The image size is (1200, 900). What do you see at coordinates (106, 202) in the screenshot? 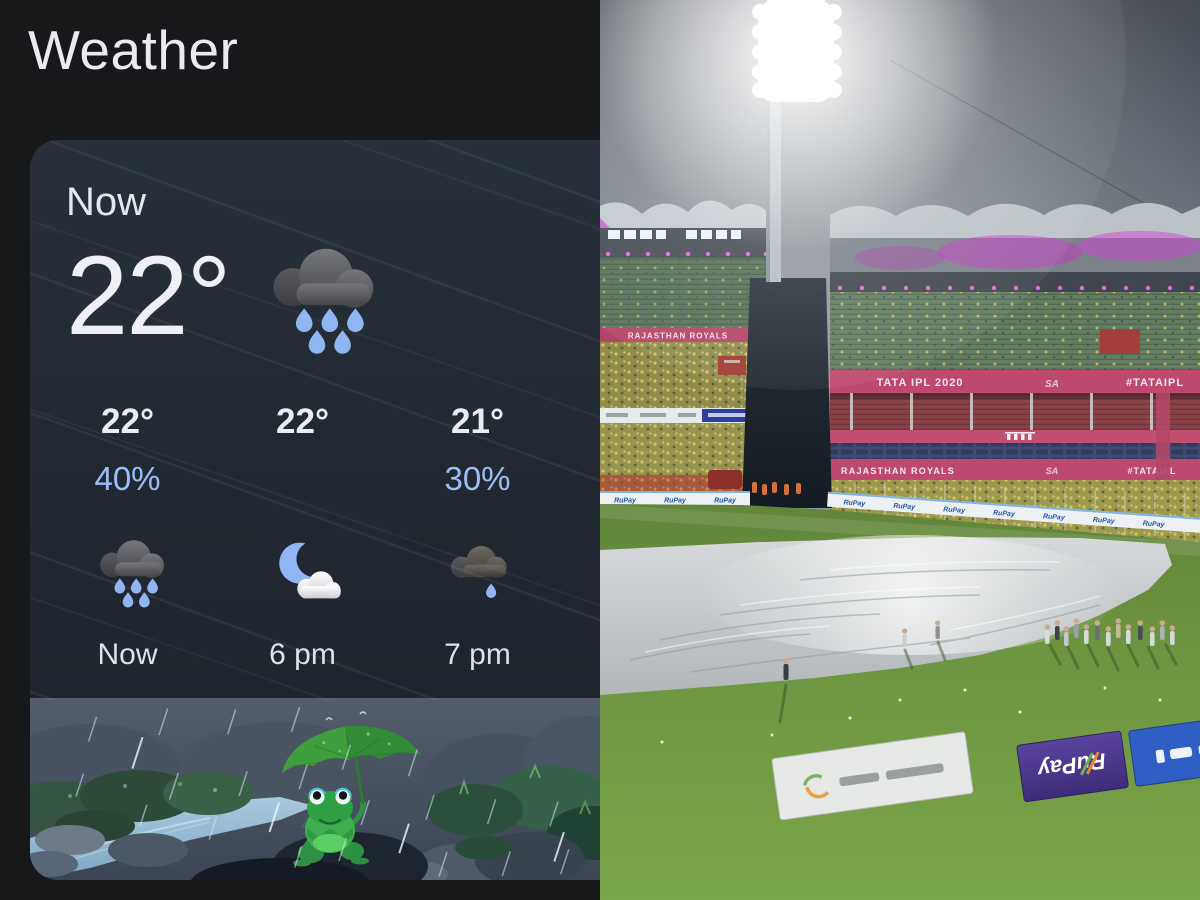
I see `now-label: Now` at bounding box center [106, 202].